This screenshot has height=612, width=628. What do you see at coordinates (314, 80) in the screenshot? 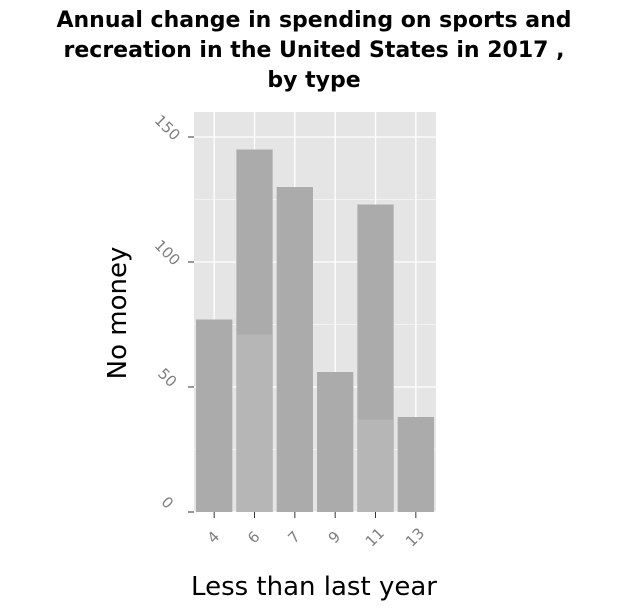
I see `chart-title-line-3: by type` at bounding box center [314, 80].